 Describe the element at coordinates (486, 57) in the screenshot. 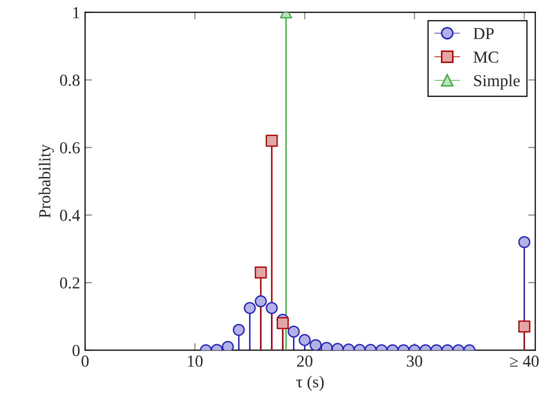

I see `legend-label: MC` at that location.